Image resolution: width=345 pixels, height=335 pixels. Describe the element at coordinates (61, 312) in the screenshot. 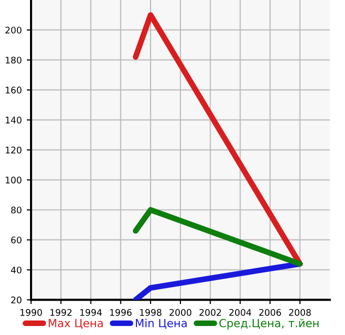

I see `x-tick-label: 1992` at that location.